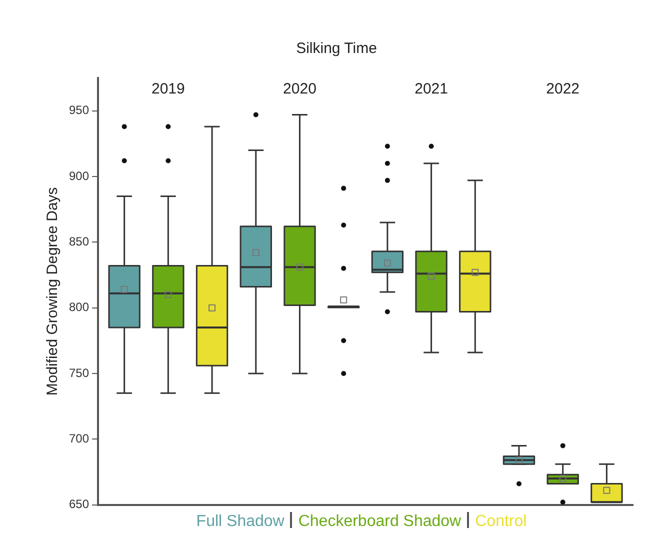  Describe the element at coordinates (79, 373) in the screenshot. I see `y-tick-label: 750` at that location.